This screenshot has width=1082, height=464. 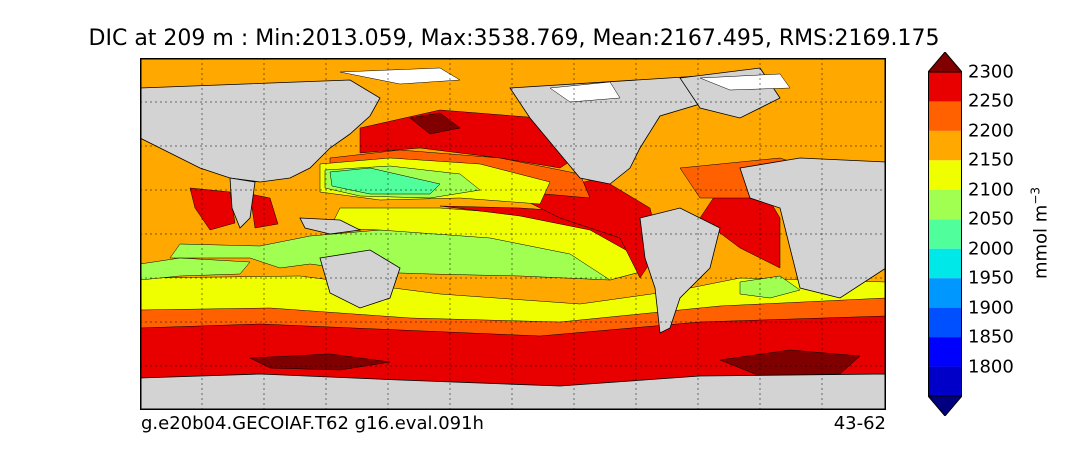 What do you see at coordinates (312, 423) in the screenshot?
I see `run-id-caption: g.e20b04.GECOIAF.T62 g16.eval.091h` at bounding box center [312, 423].